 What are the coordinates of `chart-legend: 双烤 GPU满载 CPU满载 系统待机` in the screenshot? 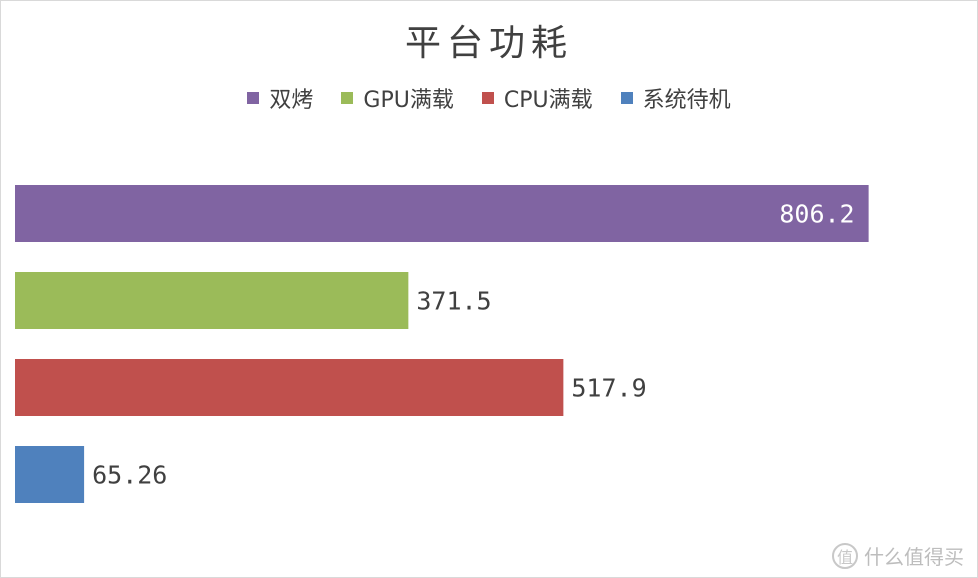 It's located at (489, 98).